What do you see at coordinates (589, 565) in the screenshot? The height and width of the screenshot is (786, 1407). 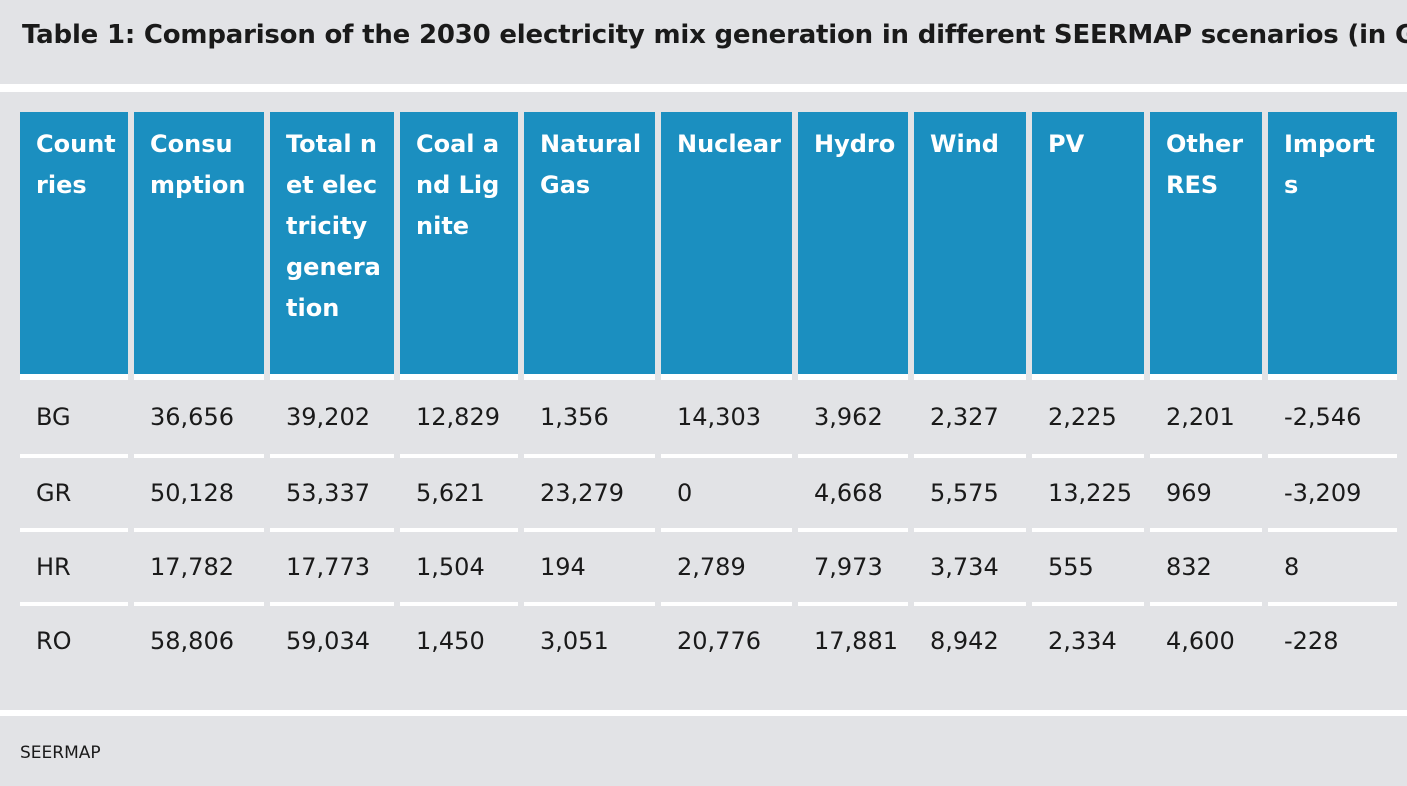 I see `value-cell: 194` at bounding box center [589, 565].